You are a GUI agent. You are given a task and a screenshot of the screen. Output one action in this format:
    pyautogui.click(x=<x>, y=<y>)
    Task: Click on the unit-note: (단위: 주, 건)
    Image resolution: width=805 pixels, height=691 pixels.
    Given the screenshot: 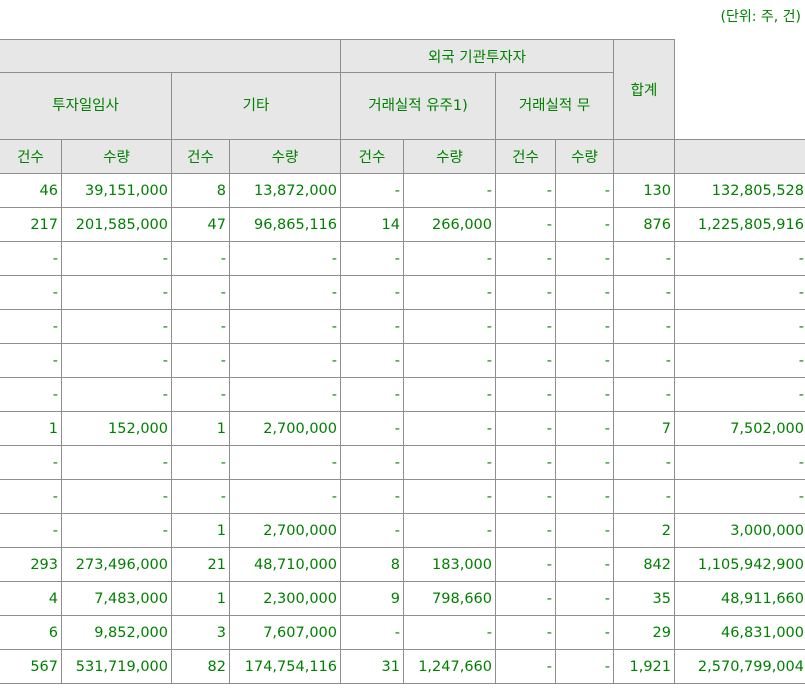 What is the action you would take?
    pyautogui.click(x=760, y=17)
    